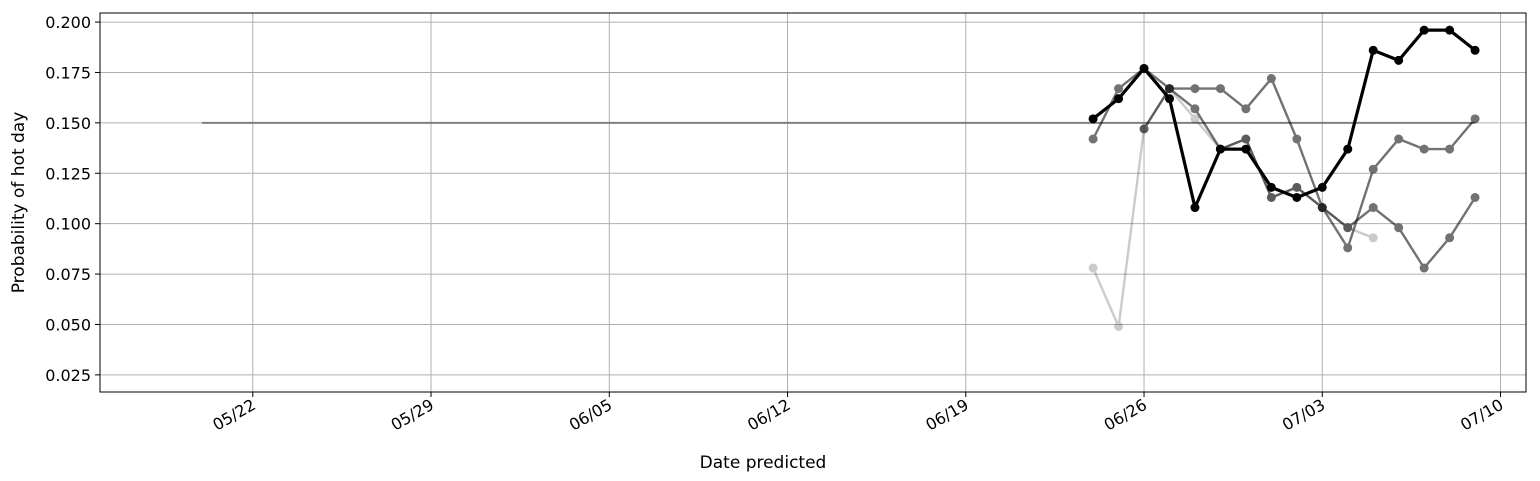 The height and width of the screenshot is (481, 1540). Describe the element at coordinates (1309, 163) in the screenshot. I see `series-medium` at that location.